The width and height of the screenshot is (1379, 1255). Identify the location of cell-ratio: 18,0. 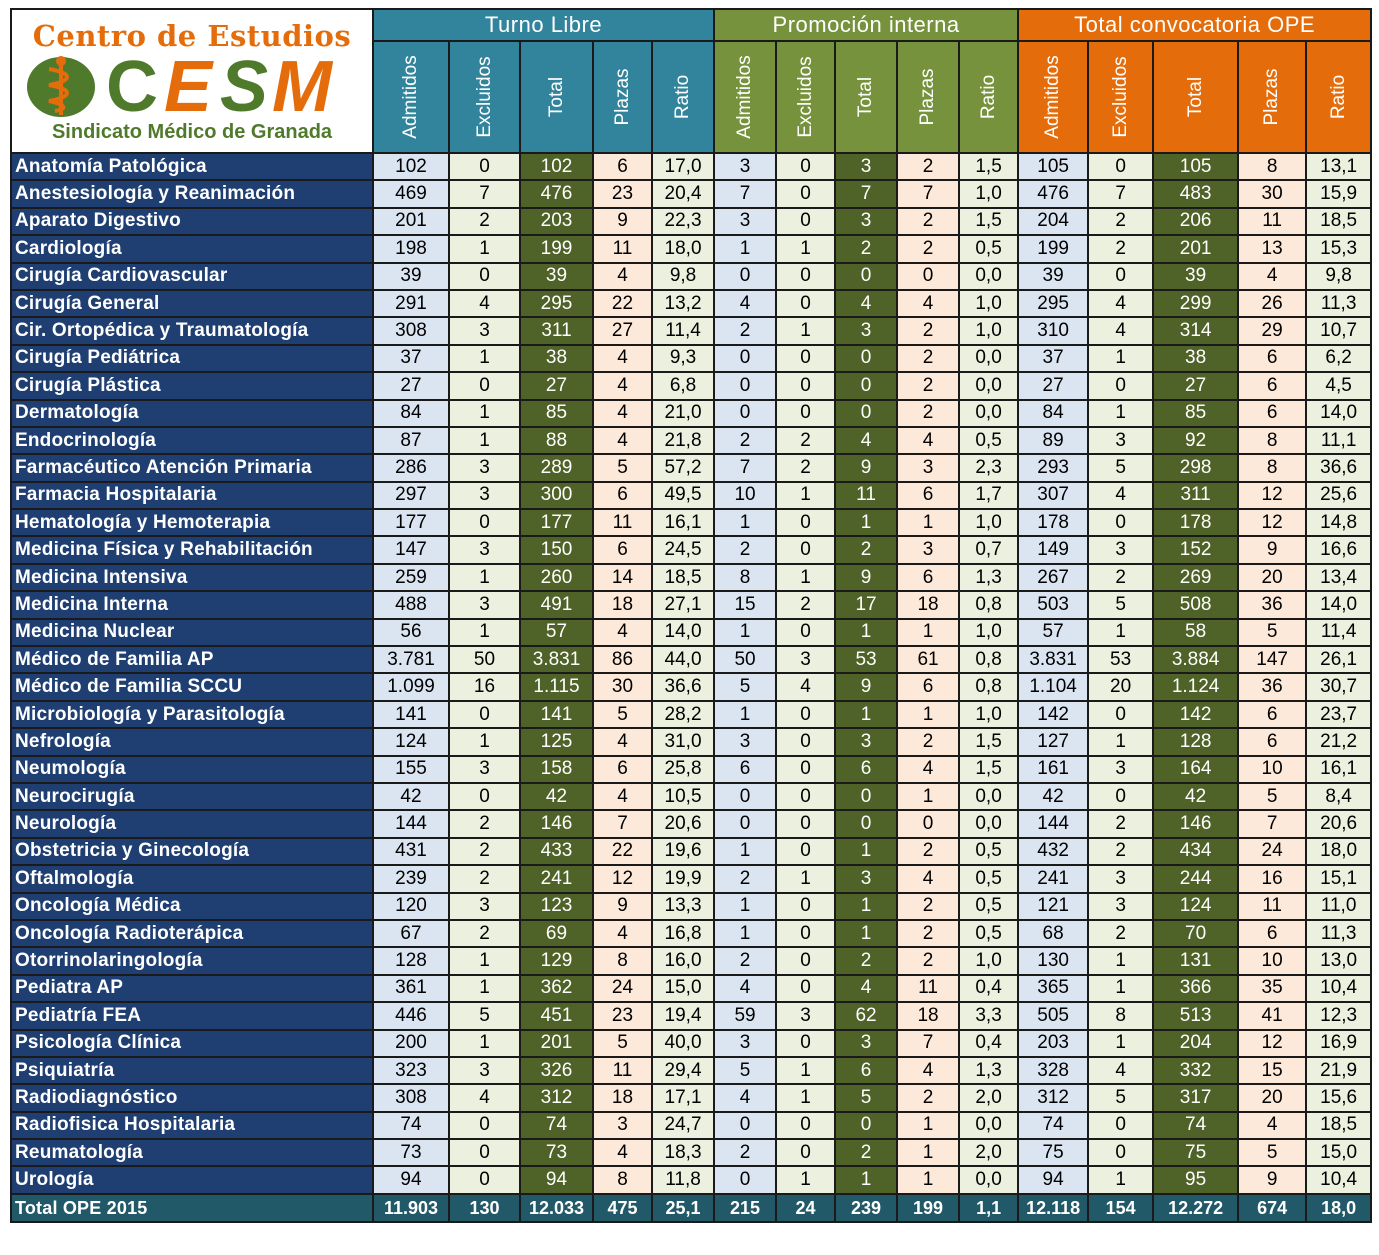
(1339, 851).